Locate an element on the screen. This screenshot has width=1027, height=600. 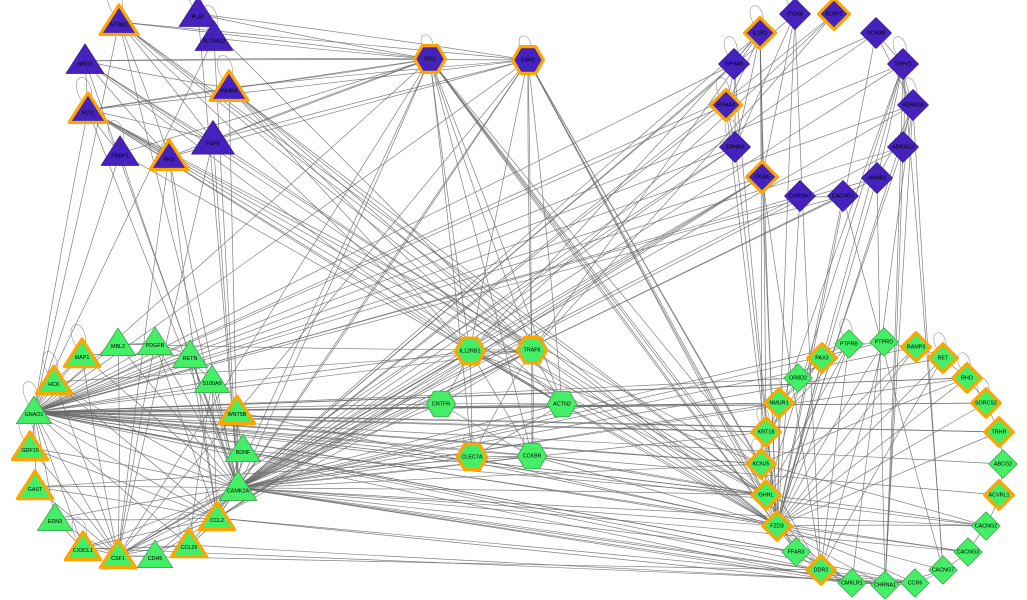
network-node-il12rb1: IL12RB1 is located at coordinates (470, 351).